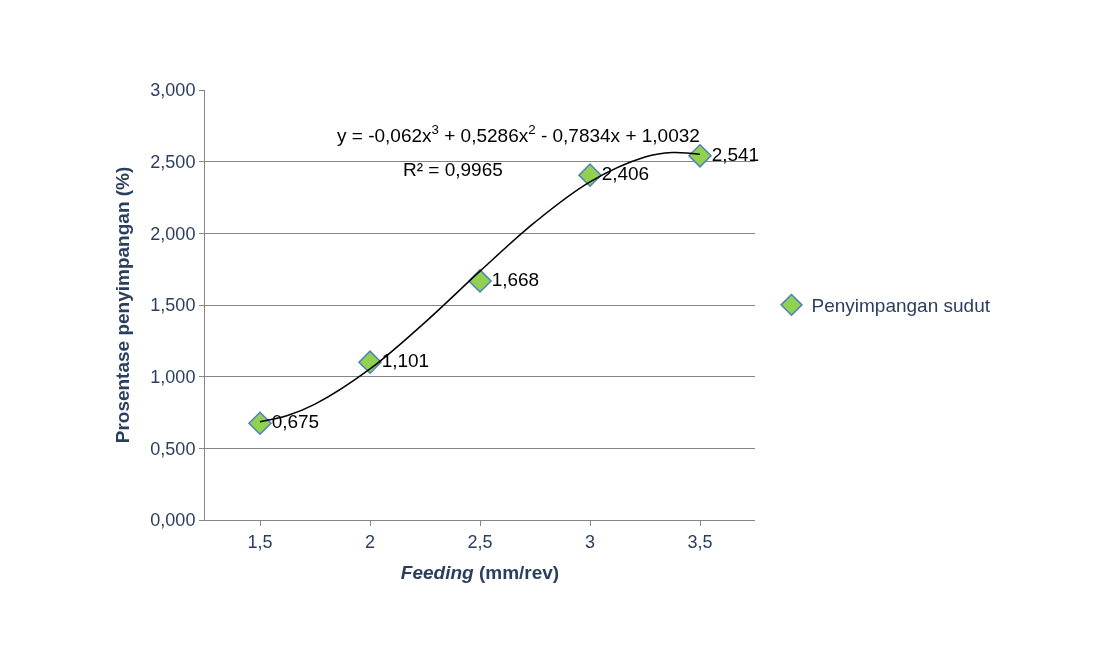 The image size is (1102, 654). Describe the element at coordinates (625, 173) in the screenshot. I see `data-label: 2,406` at that location.